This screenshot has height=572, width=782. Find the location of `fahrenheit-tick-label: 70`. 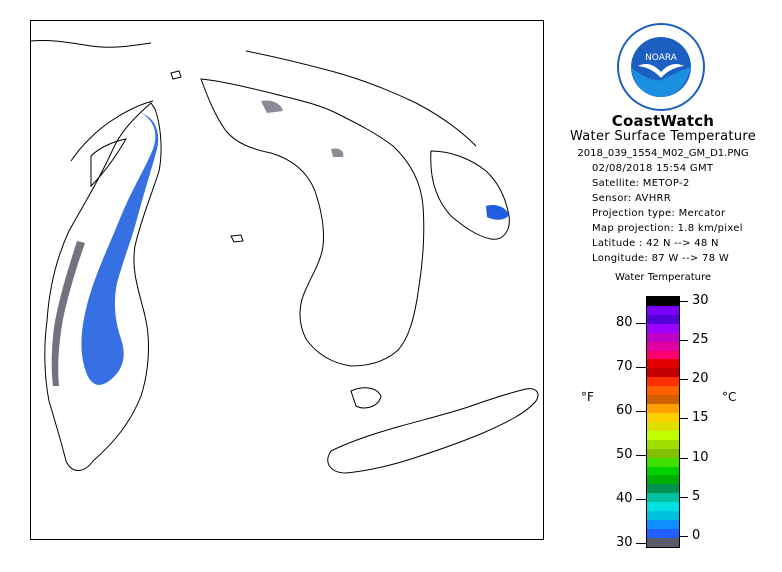

fahrenheit-tick-label: 70 is located at coordinates (624, 366).